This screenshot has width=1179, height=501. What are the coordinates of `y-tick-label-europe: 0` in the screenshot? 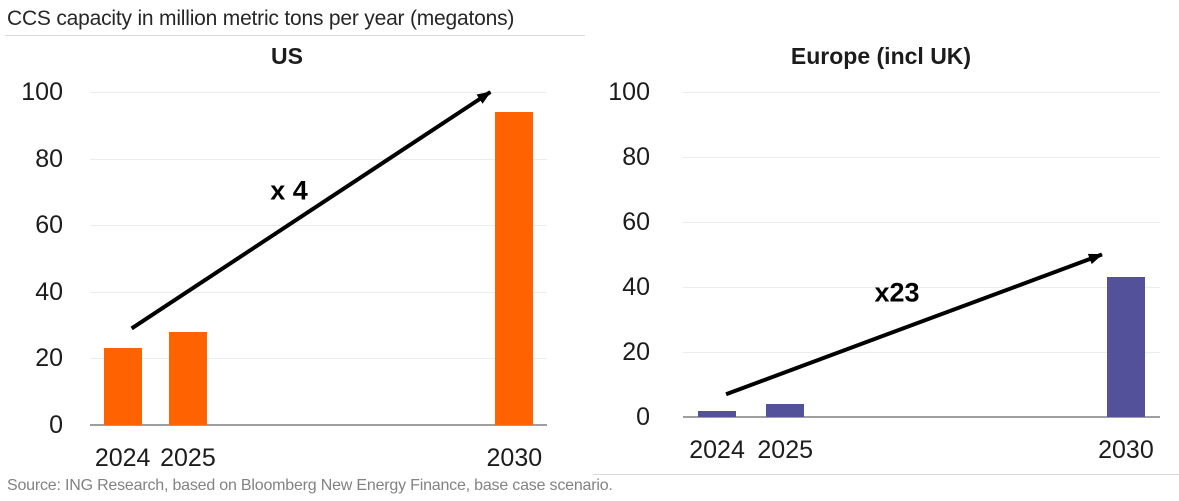 It's located at (643, 417).